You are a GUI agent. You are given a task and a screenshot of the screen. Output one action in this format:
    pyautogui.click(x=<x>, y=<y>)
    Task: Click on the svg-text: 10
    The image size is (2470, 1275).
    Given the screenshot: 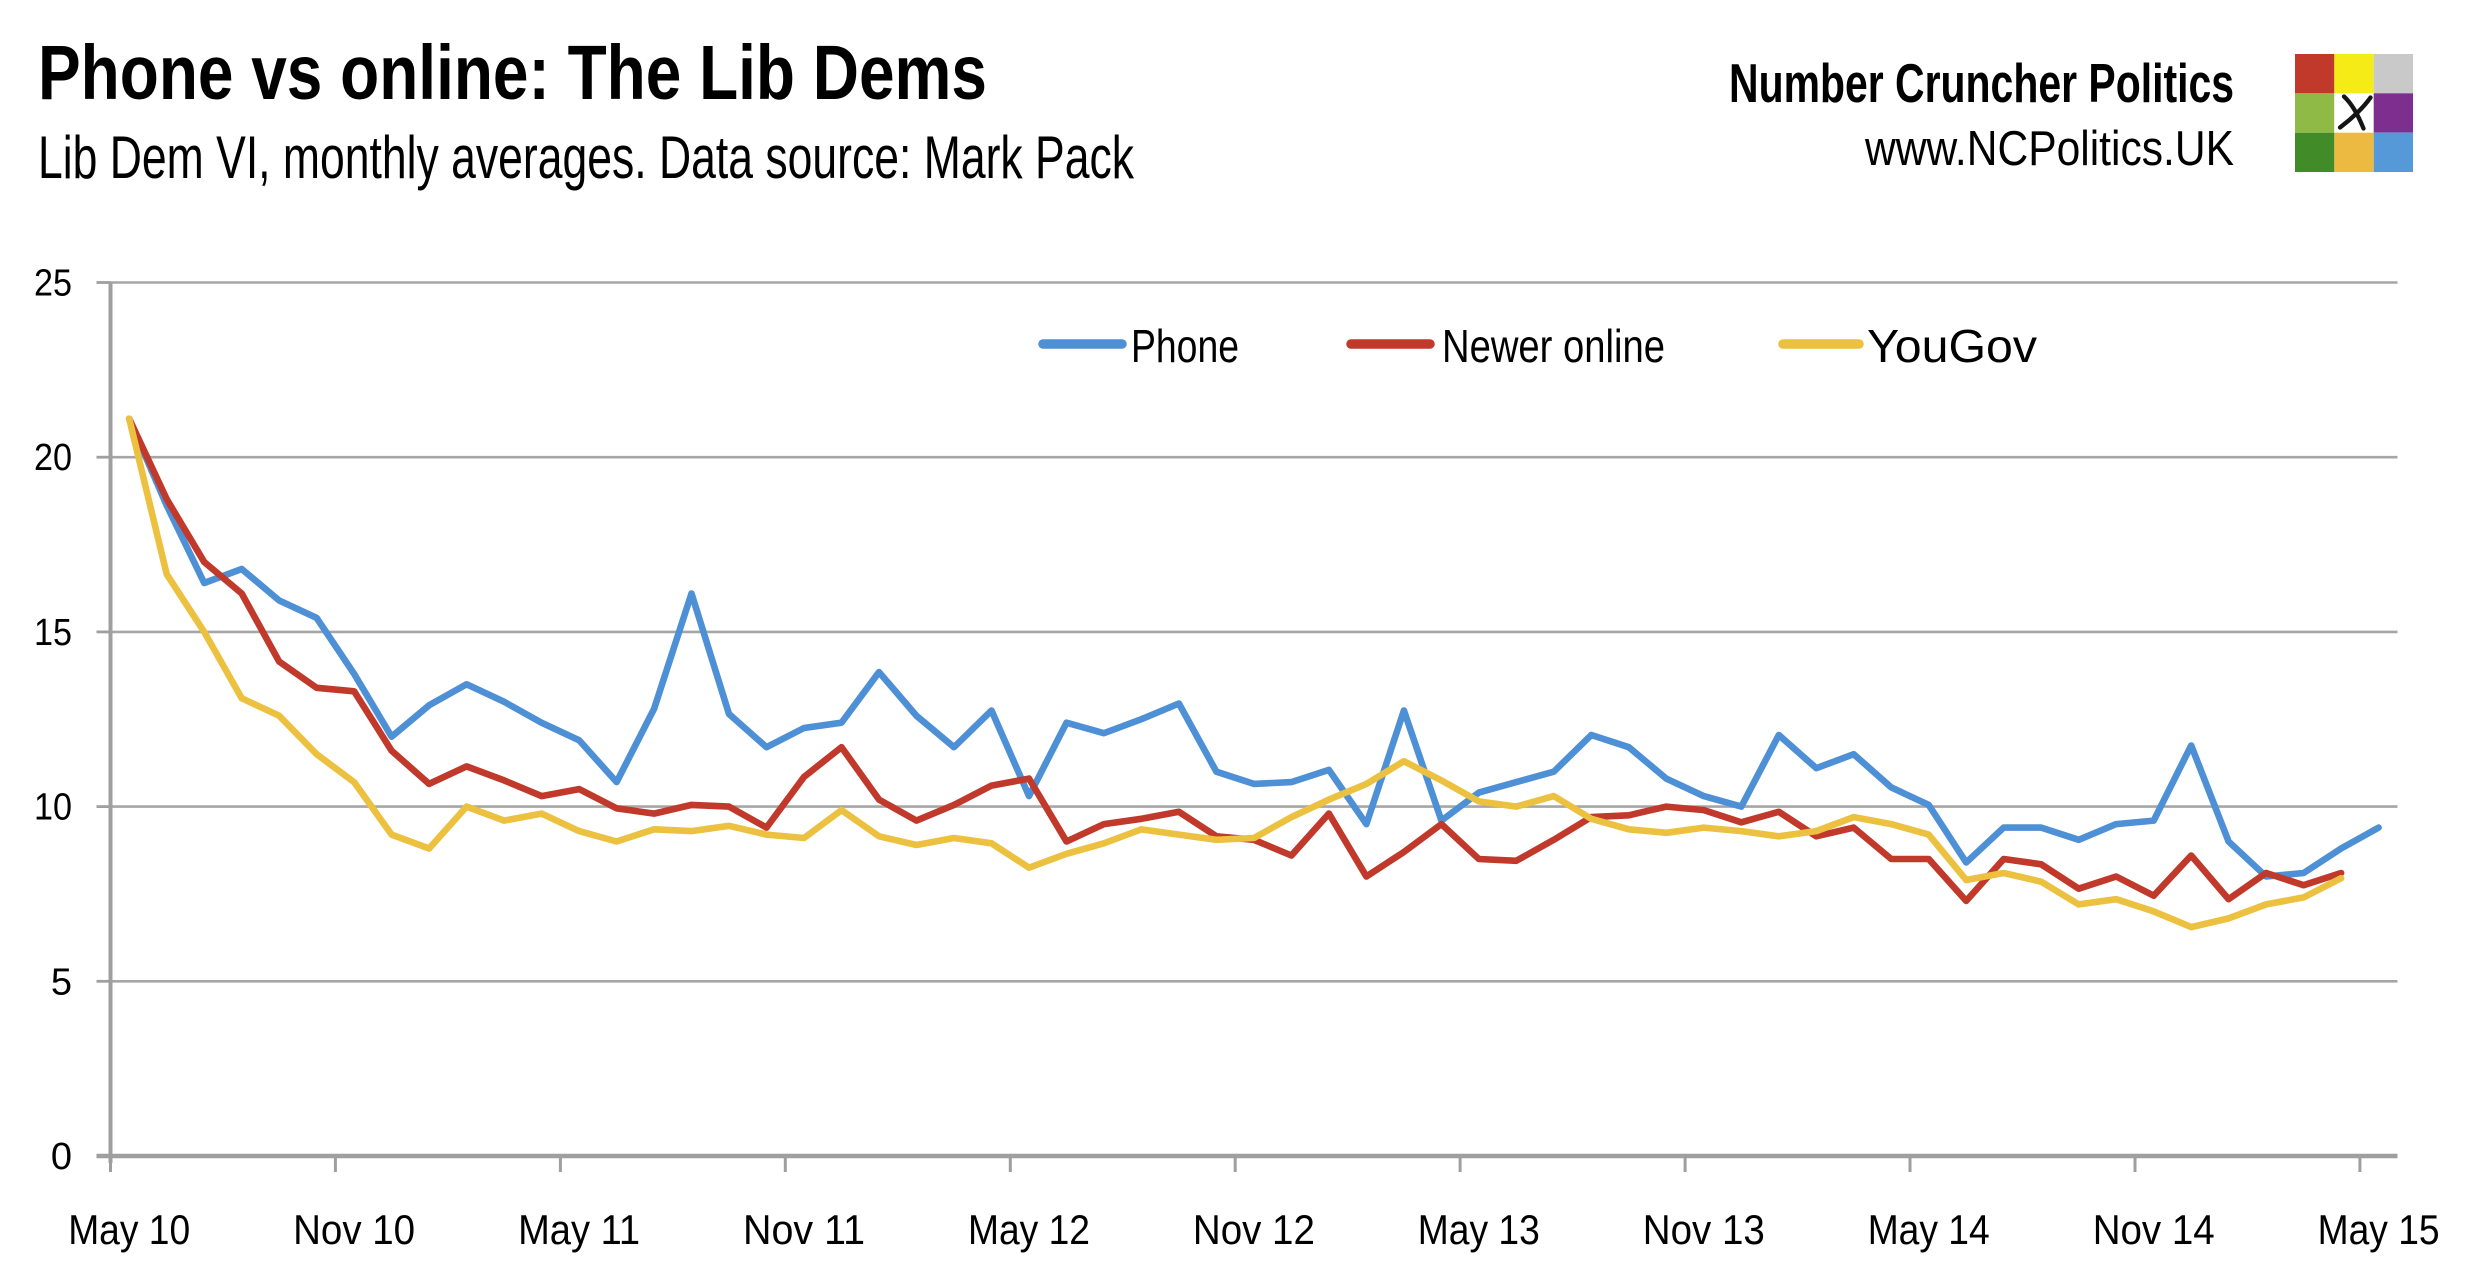 What is the action you would take?
    pyautogui.click(x=53, y=808)
    